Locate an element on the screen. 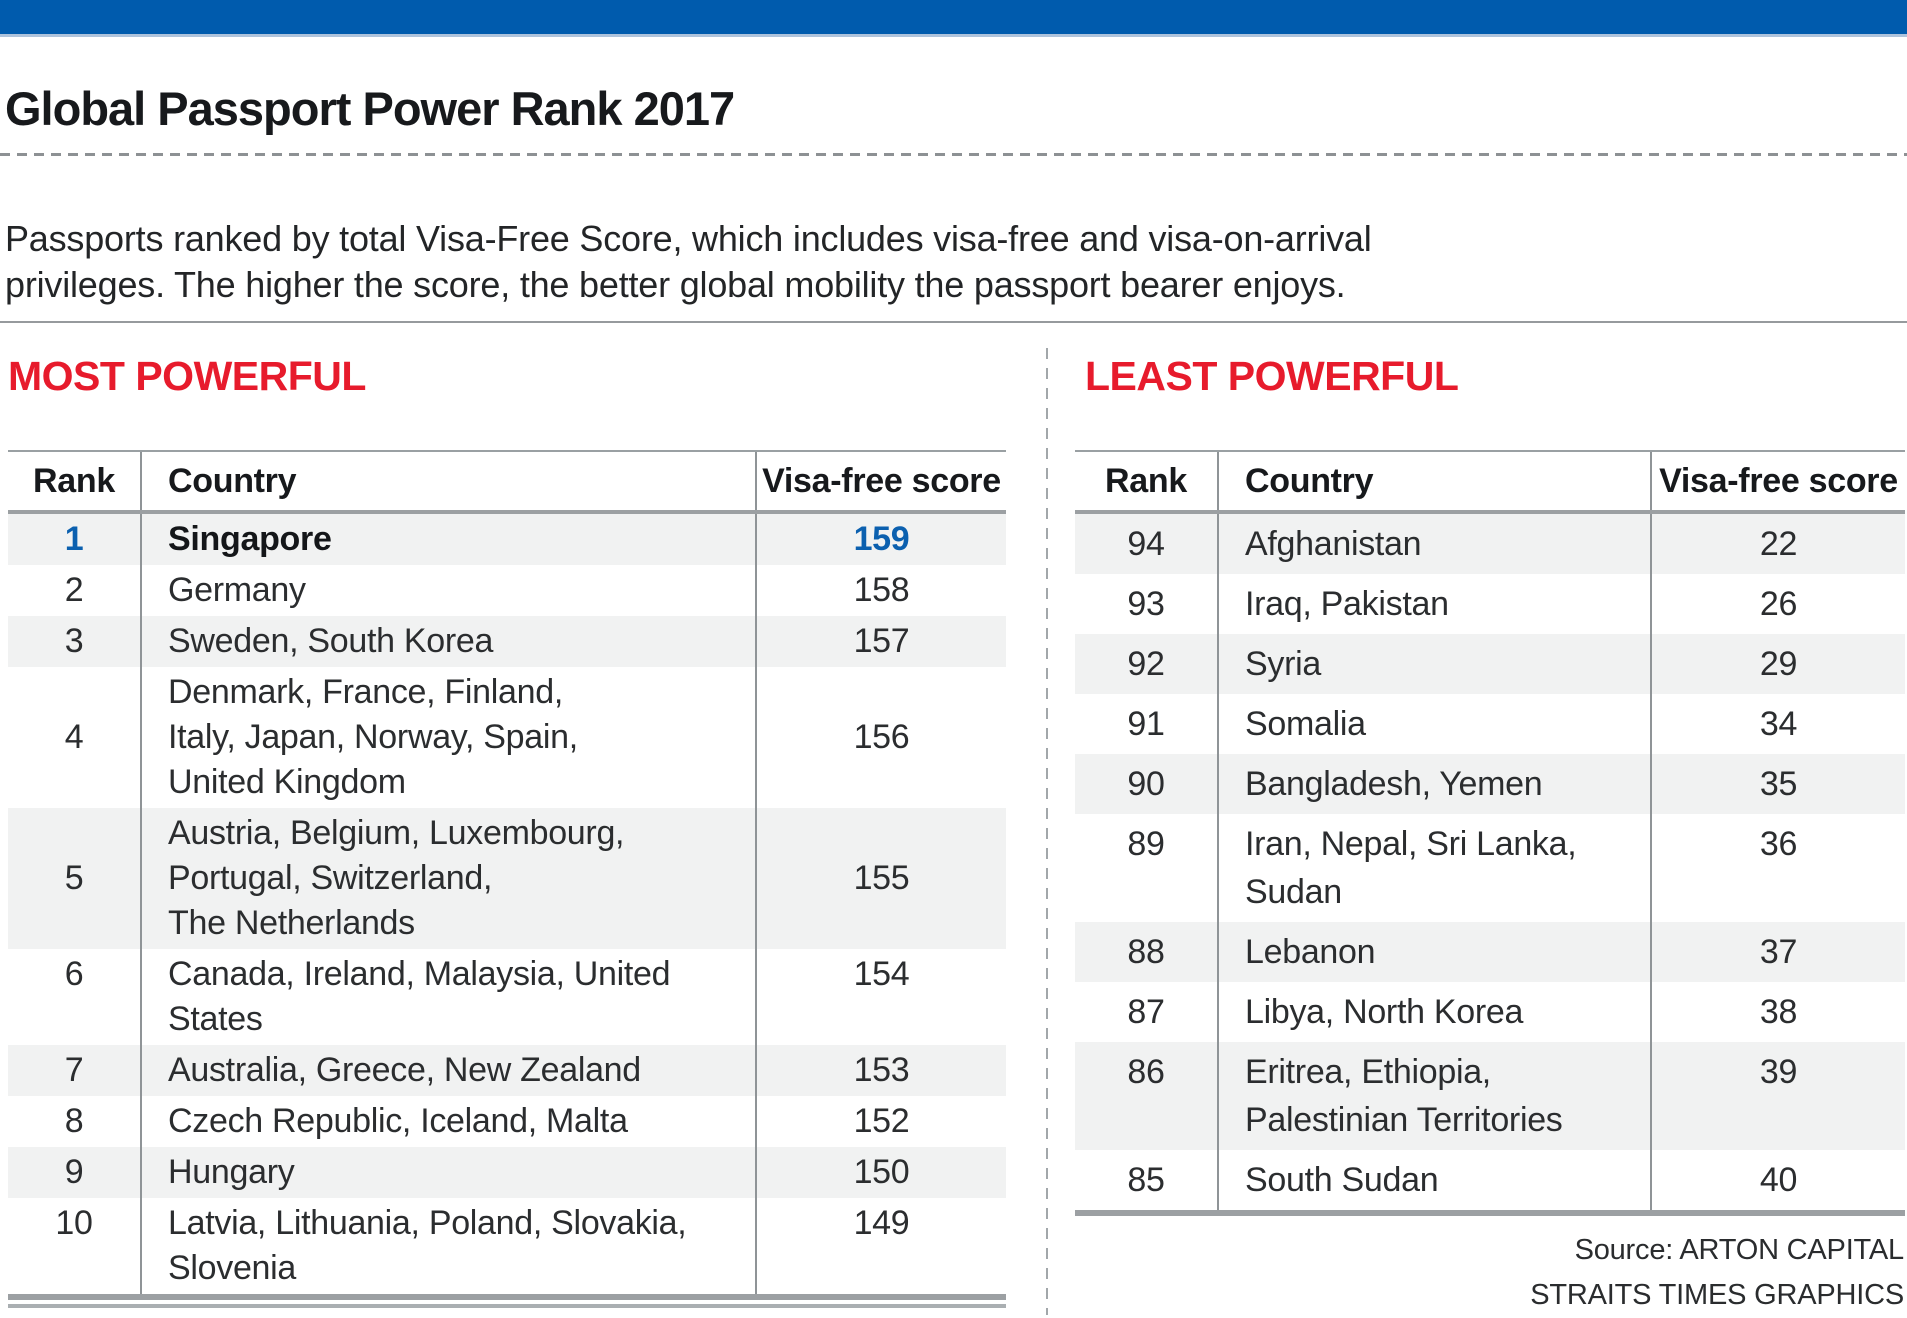 Image resolution: width=1907 pixels, height=1318 pixels. page-title: Global Passport Power Rank 2017 is located at coordinates (370, 109).